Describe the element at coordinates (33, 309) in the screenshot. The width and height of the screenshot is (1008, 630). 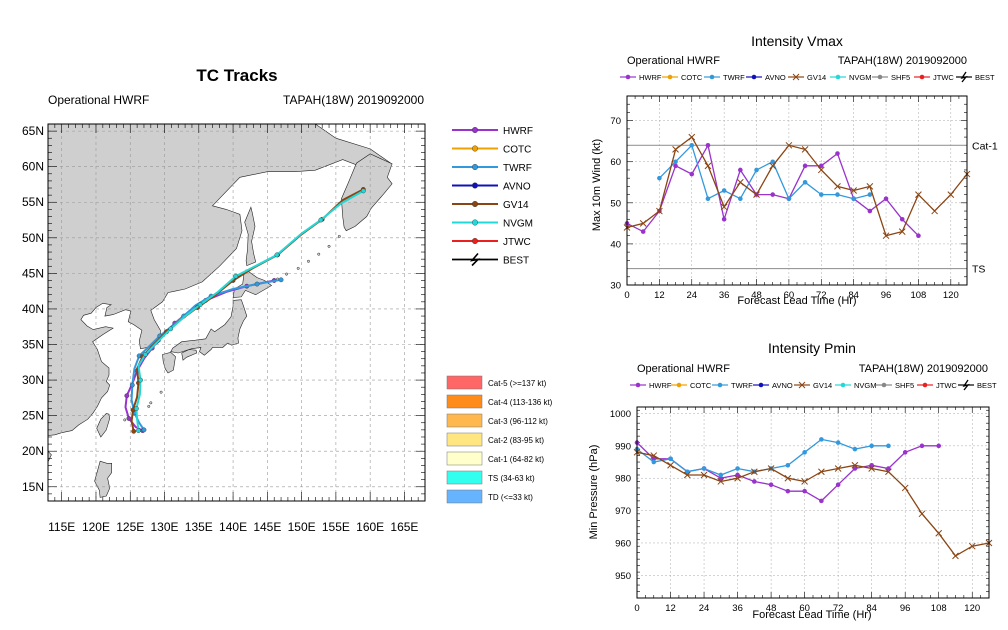
I see `map-lat-tick-label: 40N` at that location.